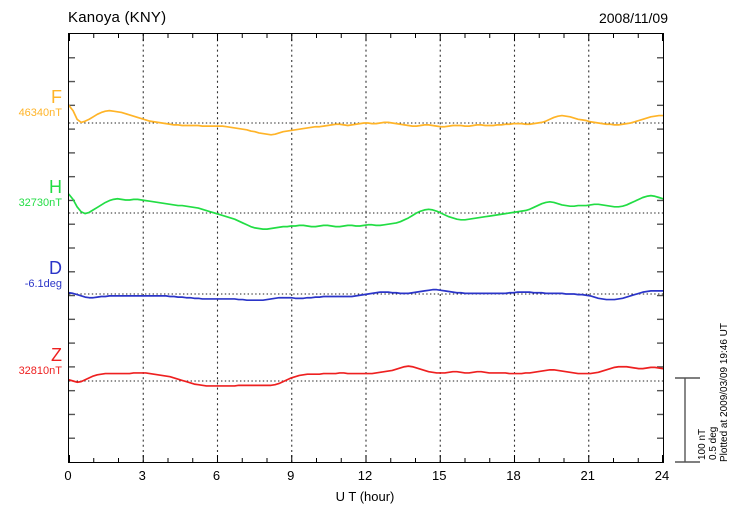 The image size is (730, 520). Describe the element at coordinates (365, 496) in the screenshot. I see `x-axis-title: U T (hour)` at that location.